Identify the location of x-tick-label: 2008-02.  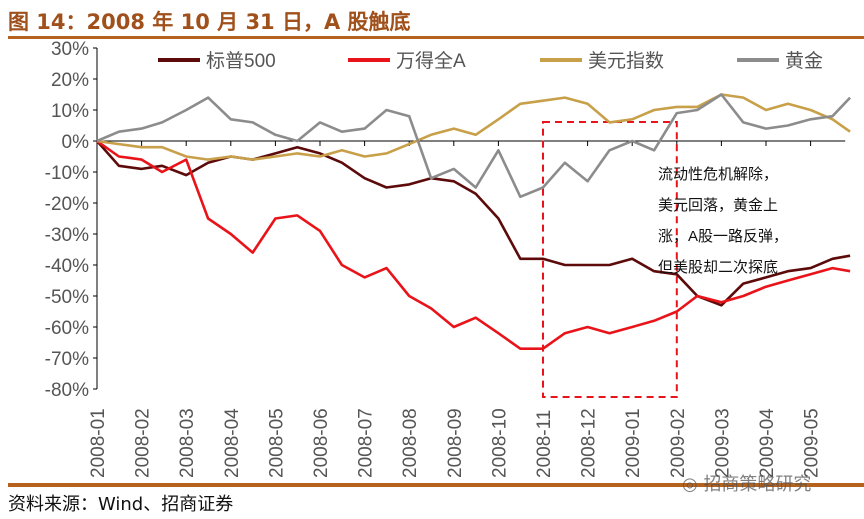
(143, 443).